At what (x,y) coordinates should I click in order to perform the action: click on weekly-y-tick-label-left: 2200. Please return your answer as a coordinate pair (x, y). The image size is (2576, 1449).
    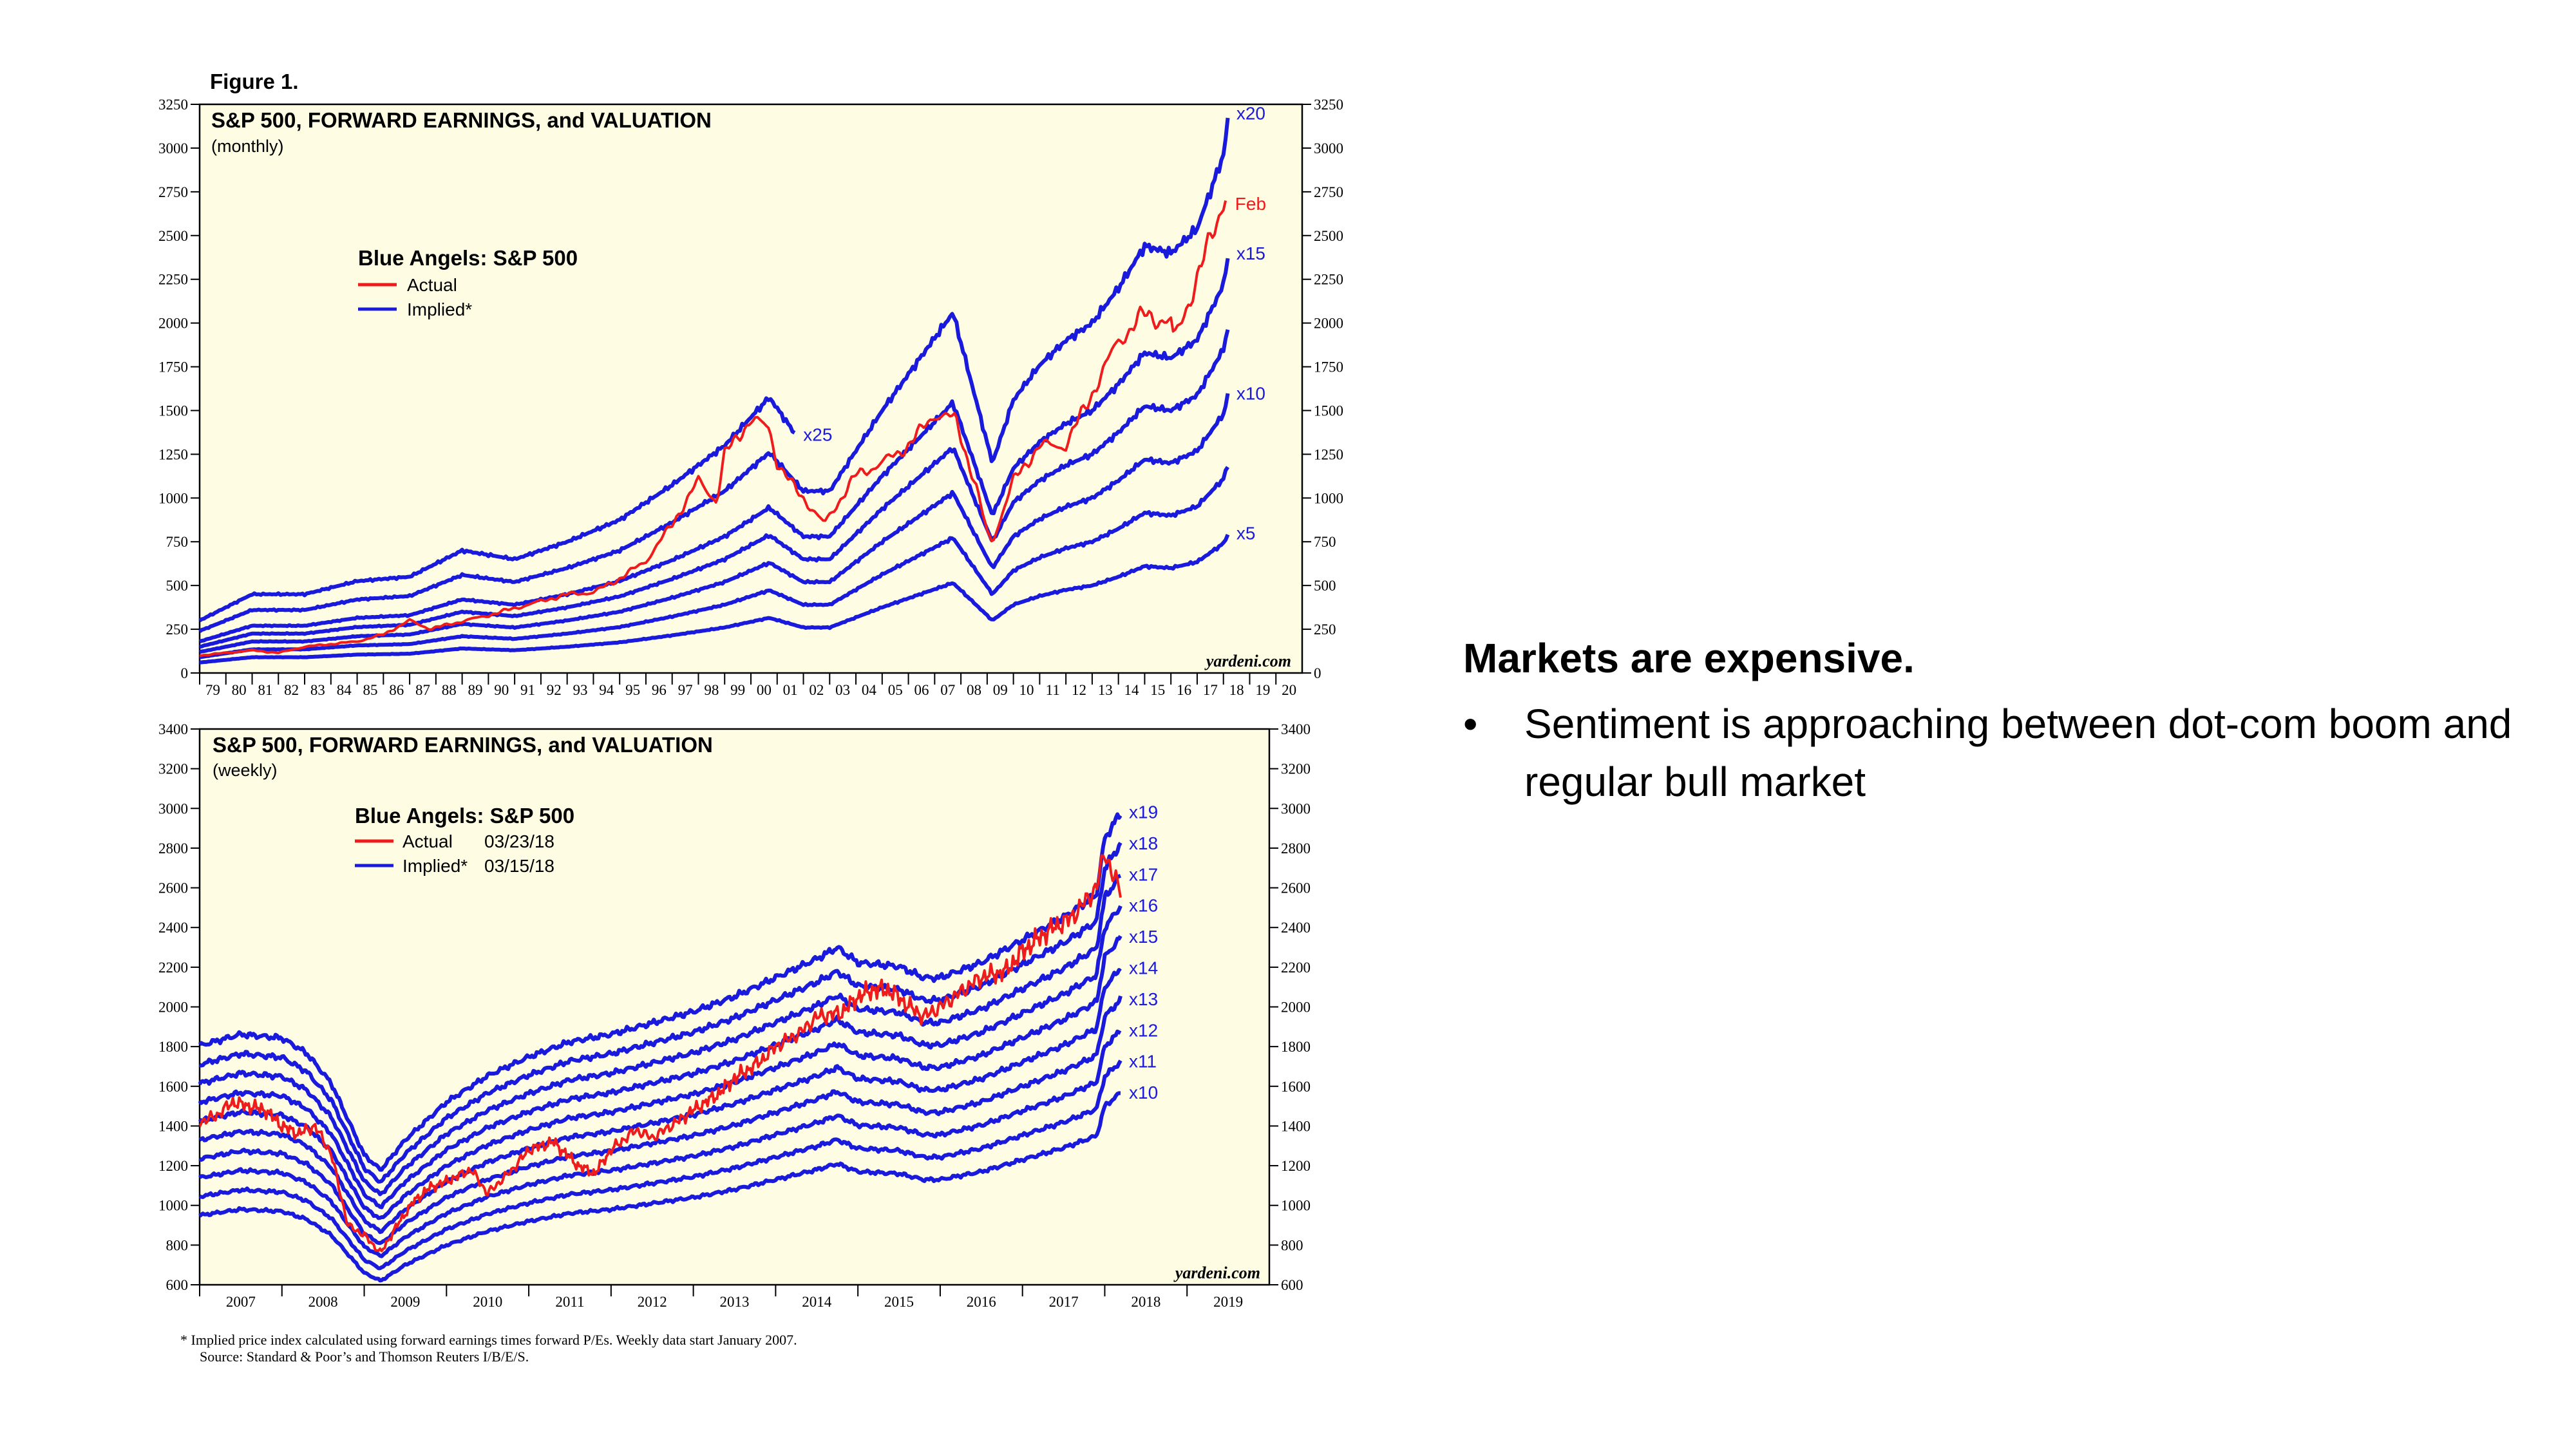
    Looking at the image, I should click on (173, 968).